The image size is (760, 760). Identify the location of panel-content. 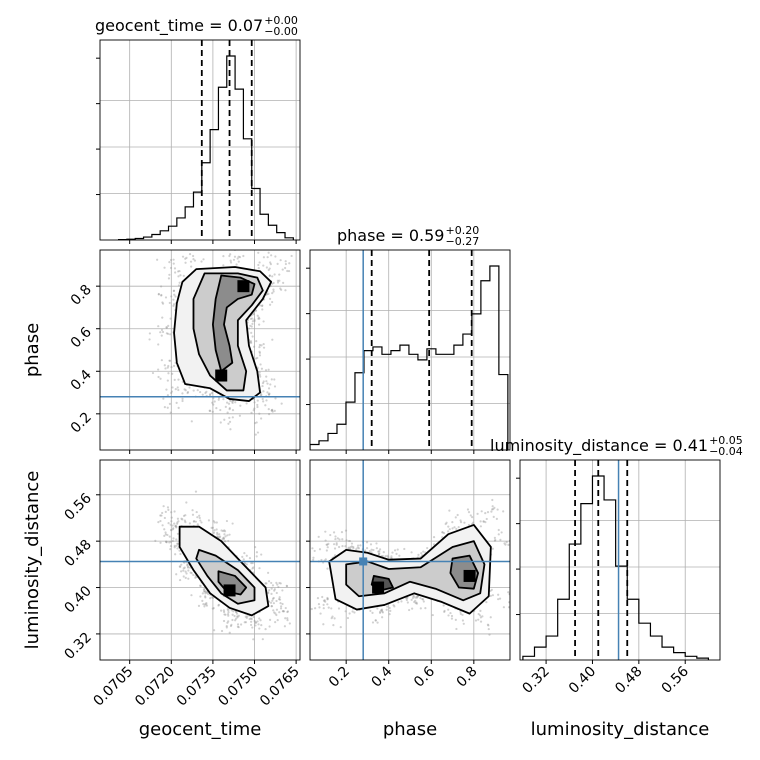
(200, 560).